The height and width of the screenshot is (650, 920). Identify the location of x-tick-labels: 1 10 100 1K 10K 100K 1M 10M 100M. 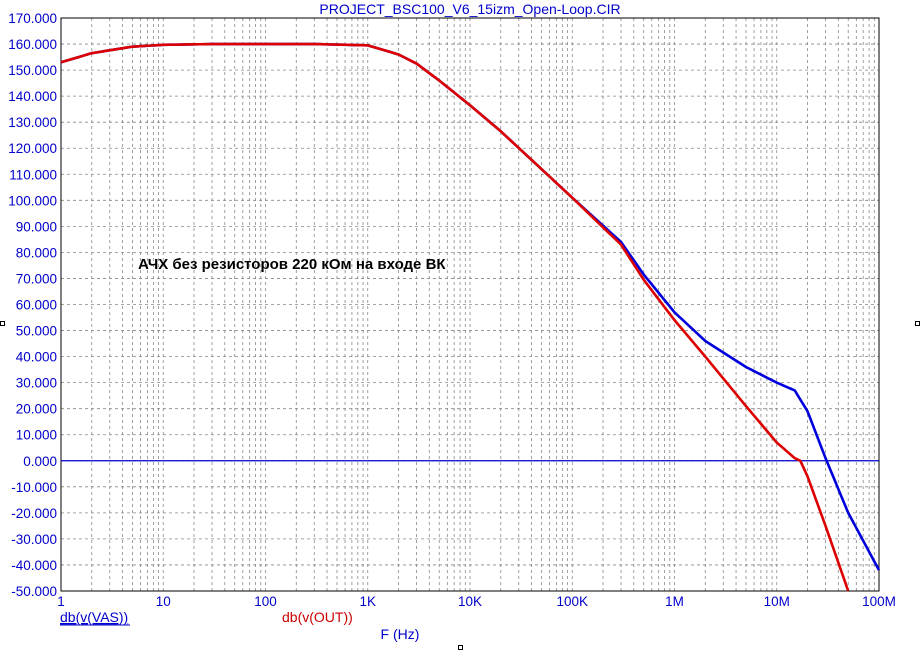
(476, 601).